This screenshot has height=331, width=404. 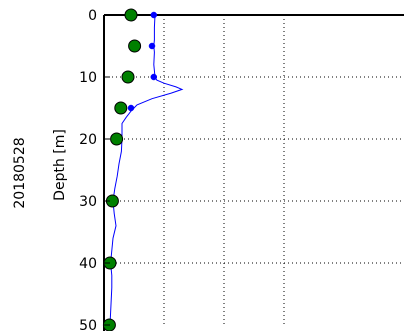 I want to click on y-tick-label: 40, so click(x=88, y=264).